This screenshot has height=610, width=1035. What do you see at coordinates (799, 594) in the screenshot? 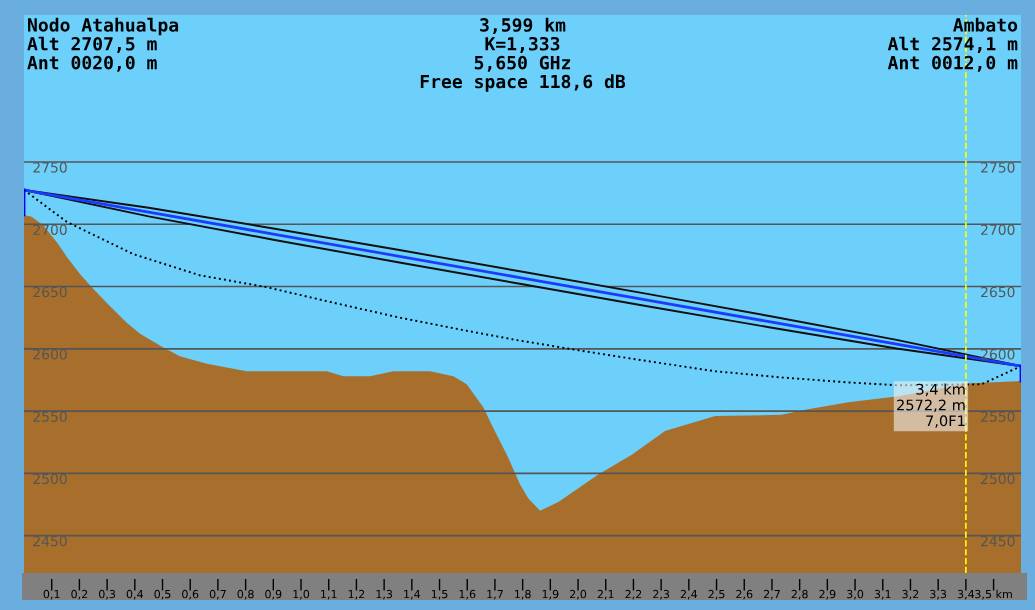
I see `x-tick-label: 2,8` at bounding box center [799, 594].